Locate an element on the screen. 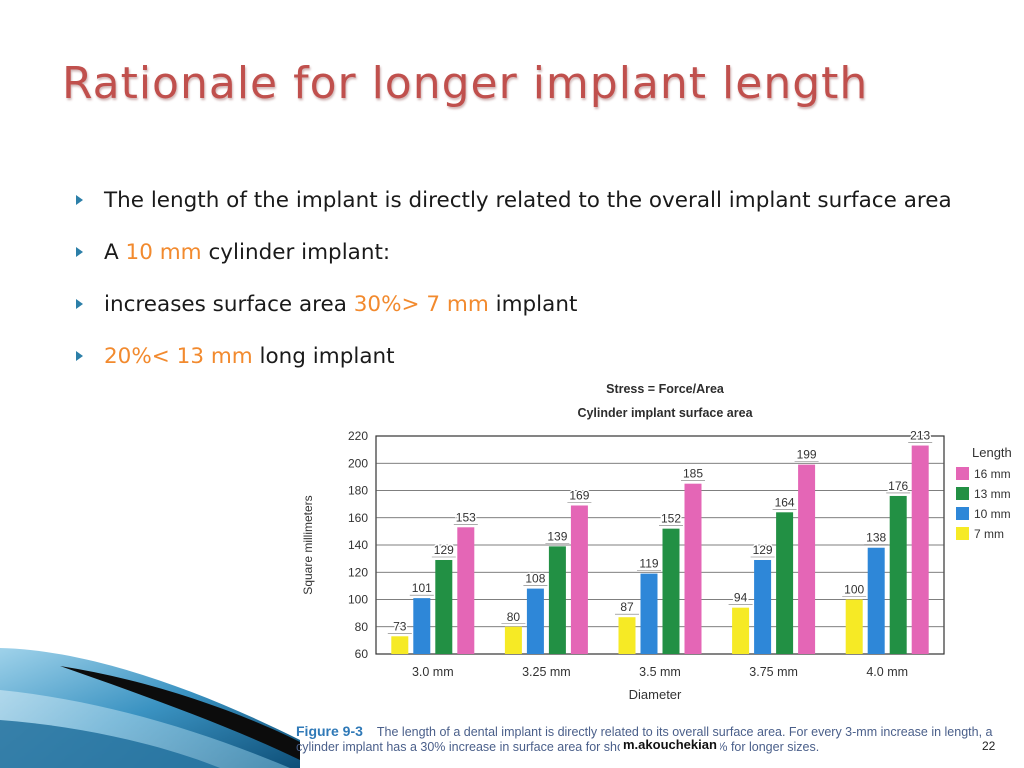  data-label: 199 is located at coordinates (807, 455).